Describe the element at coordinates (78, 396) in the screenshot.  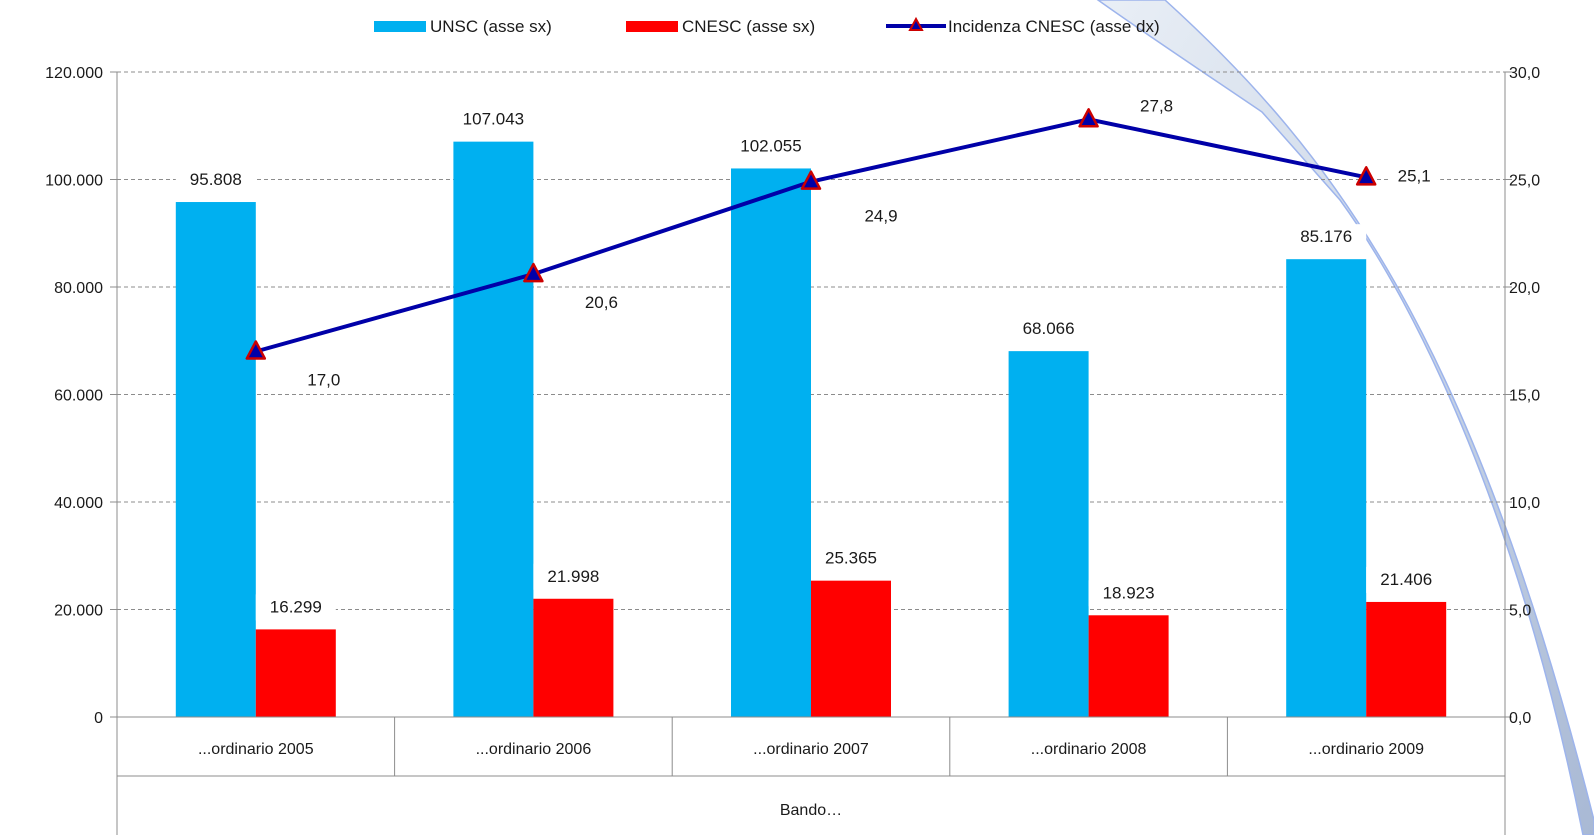
I see `y-left-tick-label: 60.000` at that location.